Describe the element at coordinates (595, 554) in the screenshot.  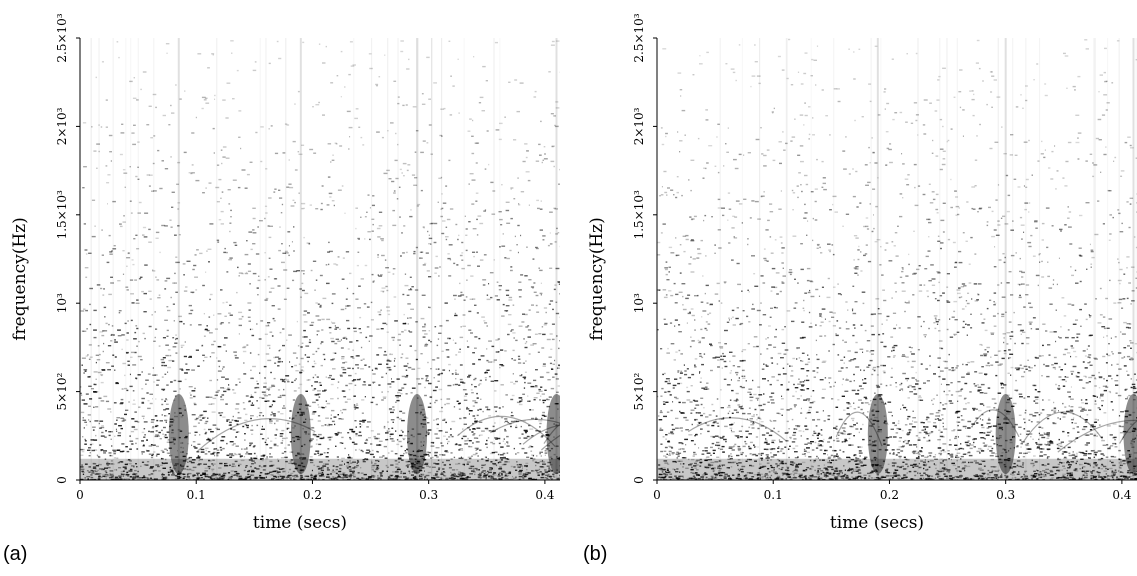
I see `panel-label: (b)` at that location.